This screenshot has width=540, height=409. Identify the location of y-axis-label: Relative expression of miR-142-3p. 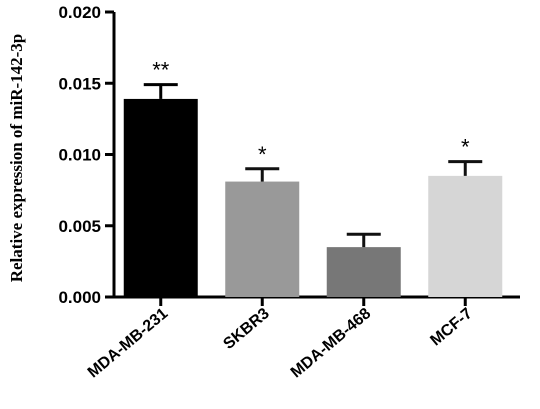
(16, 158).